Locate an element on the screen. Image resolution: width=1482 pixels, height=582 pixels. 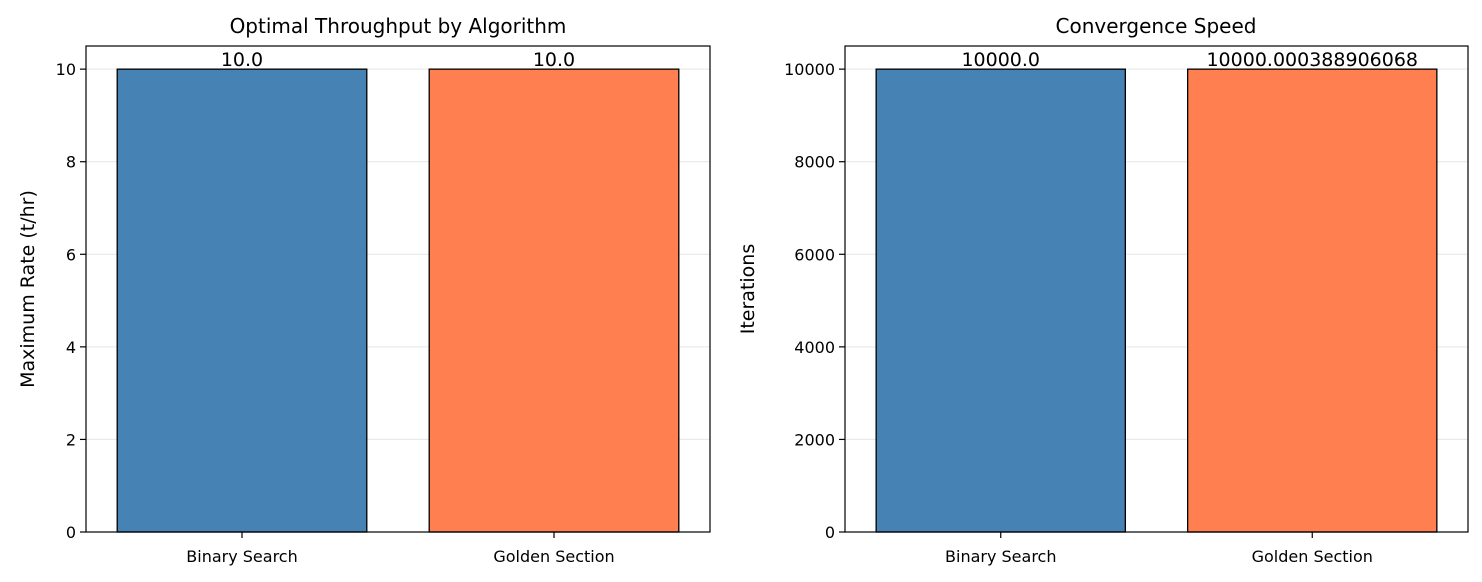
y-tick-label: 10000 is located at coordinates (809, 69).